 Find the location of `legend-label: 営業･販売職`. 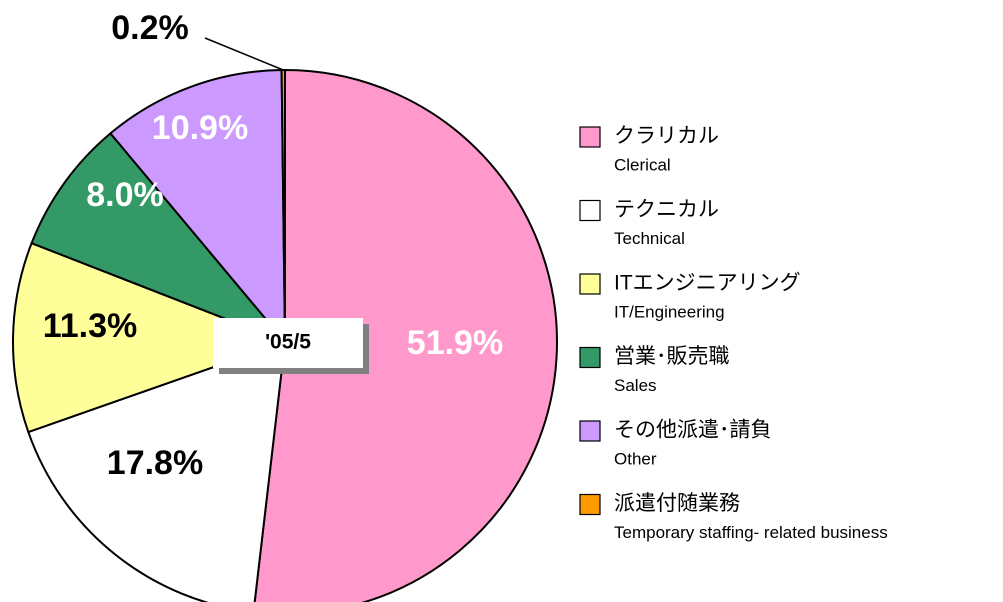

legend-label: 営業･販売職 is located at coordinates (672, 356).